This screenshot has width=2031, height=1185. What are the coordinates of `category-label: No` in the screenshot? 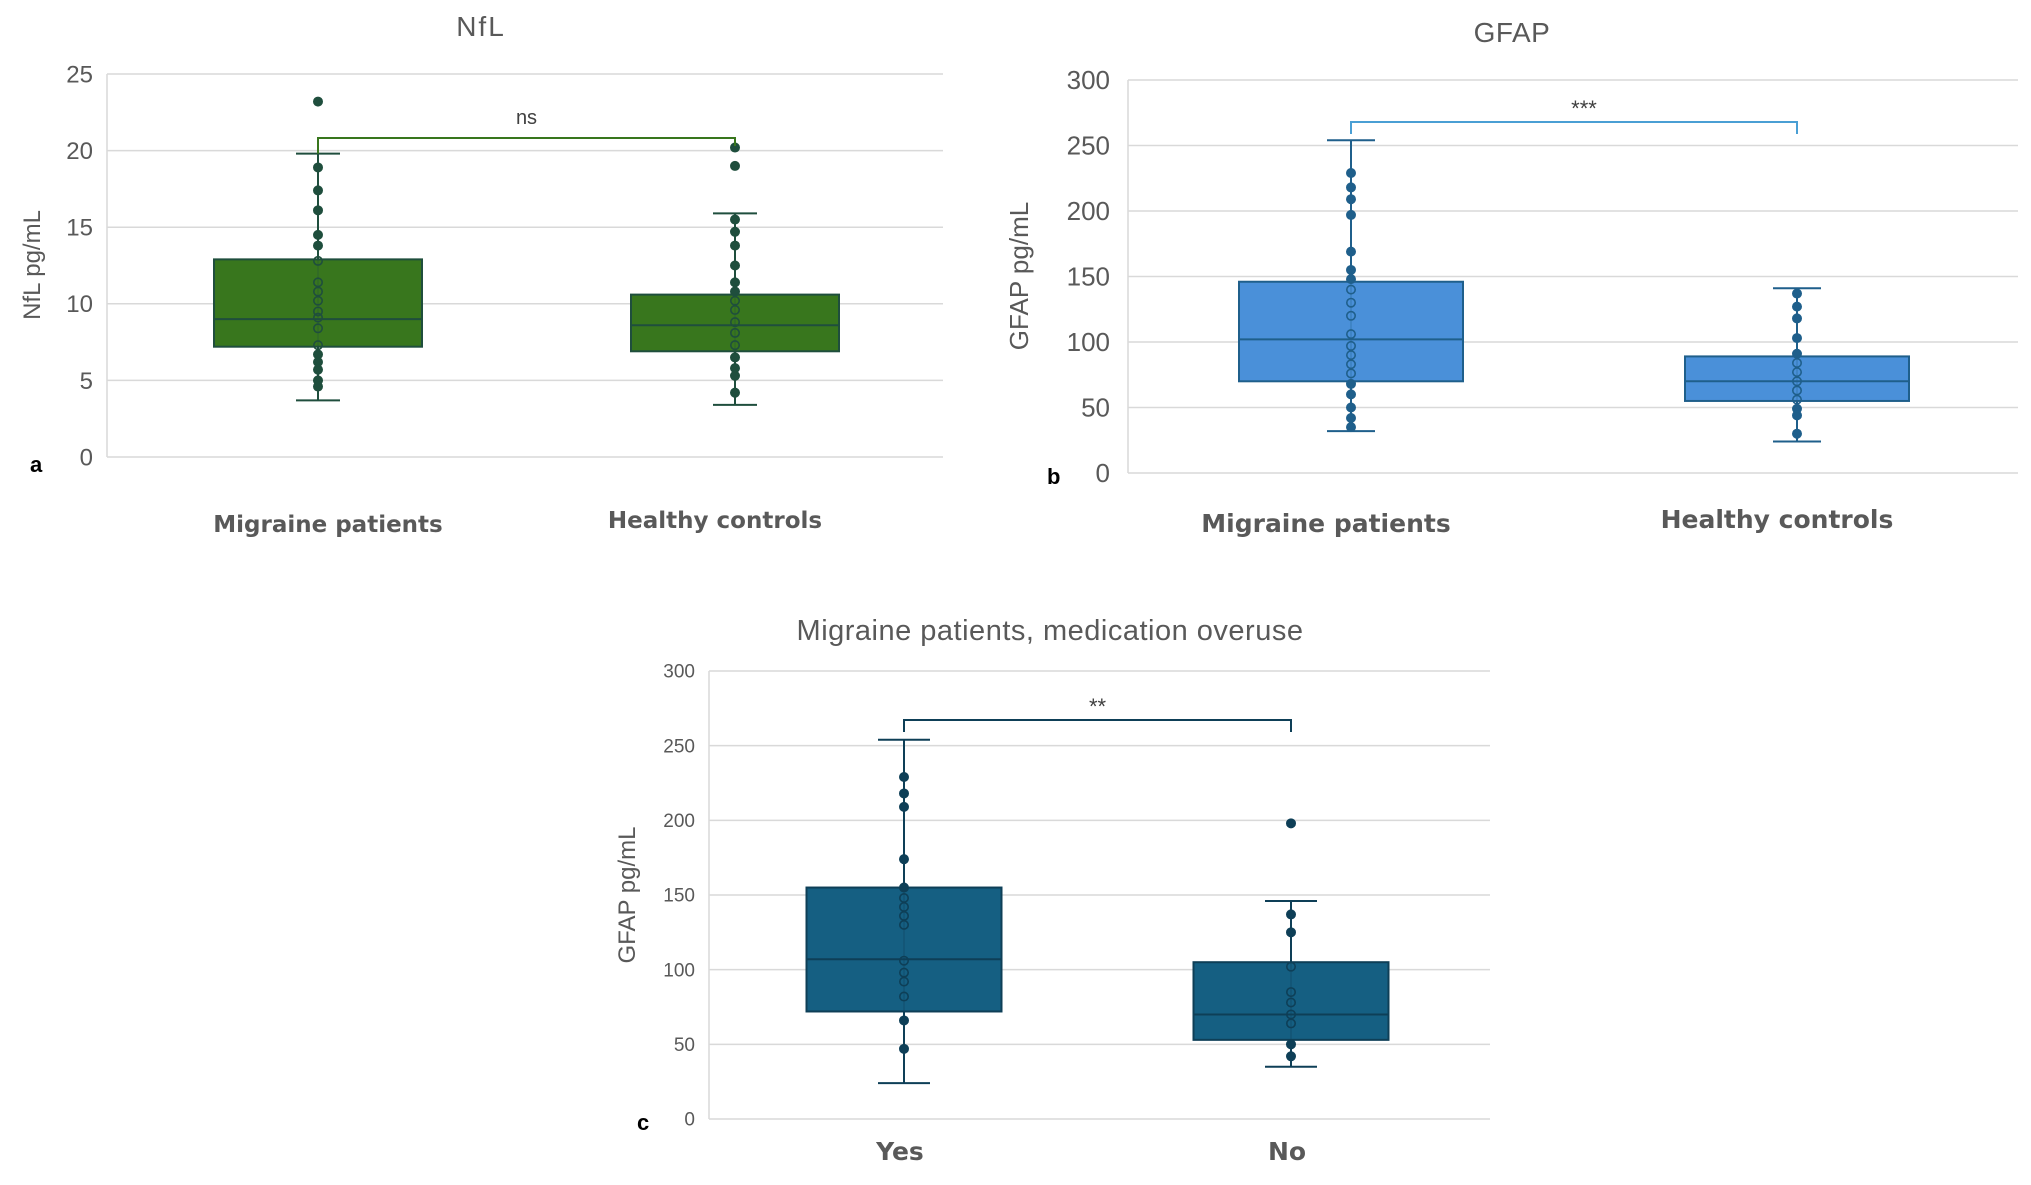 It's located at (1287, 1151).